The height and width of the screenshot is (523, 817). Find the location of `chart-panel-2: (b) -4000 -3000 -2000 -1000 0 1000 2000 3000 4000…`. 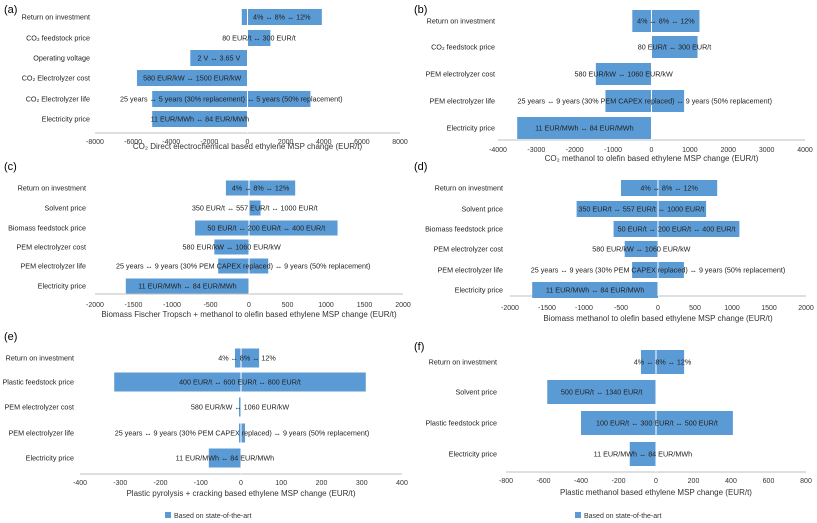

chart-panel-2: (b) -4000 -3000 -2000 -1000 0 1000 2000 3000 4000… is located at coordinates (613, 83).